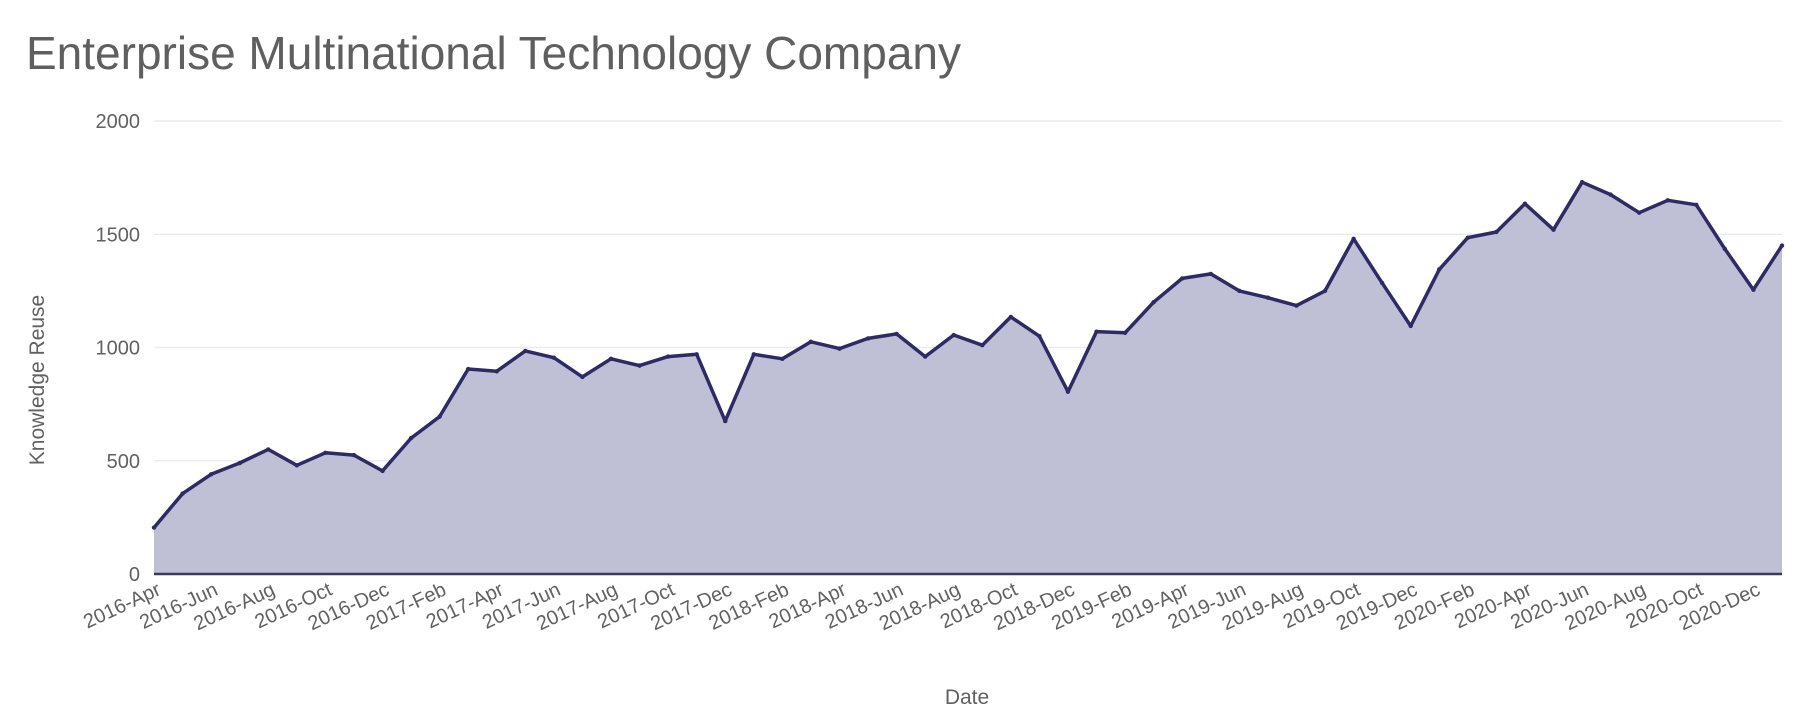 The image size is (1800, 728). Describe the element at coordinates (123, 462) in the screenshot. I see `y-tick-label: 500` at that location.